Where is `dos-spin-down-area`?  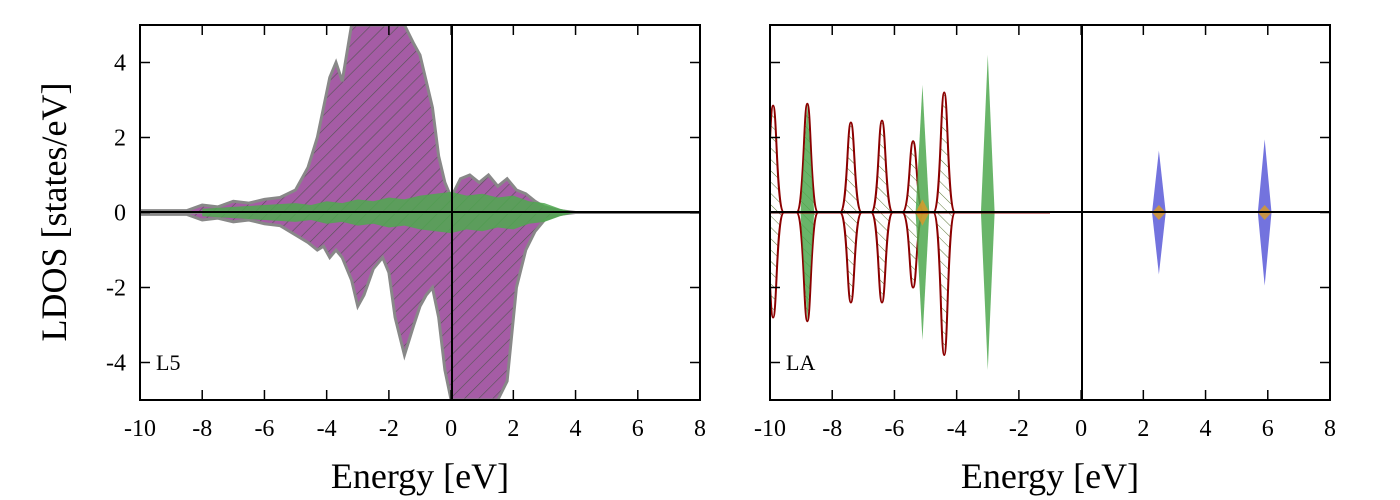
dos-spin-down-area is located at coordinates (389, 223).